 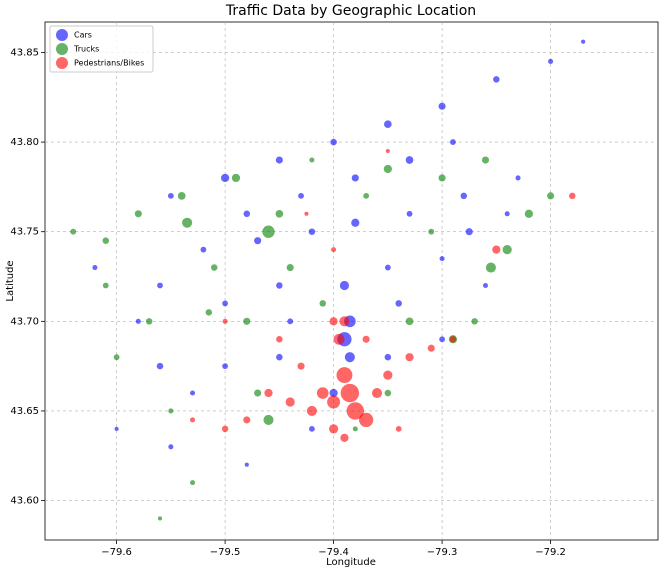 What do you see at coordinates (10, 280) in the screenshot?
I see `y-axis-label: Latitude` at bounding box center [10, 280].